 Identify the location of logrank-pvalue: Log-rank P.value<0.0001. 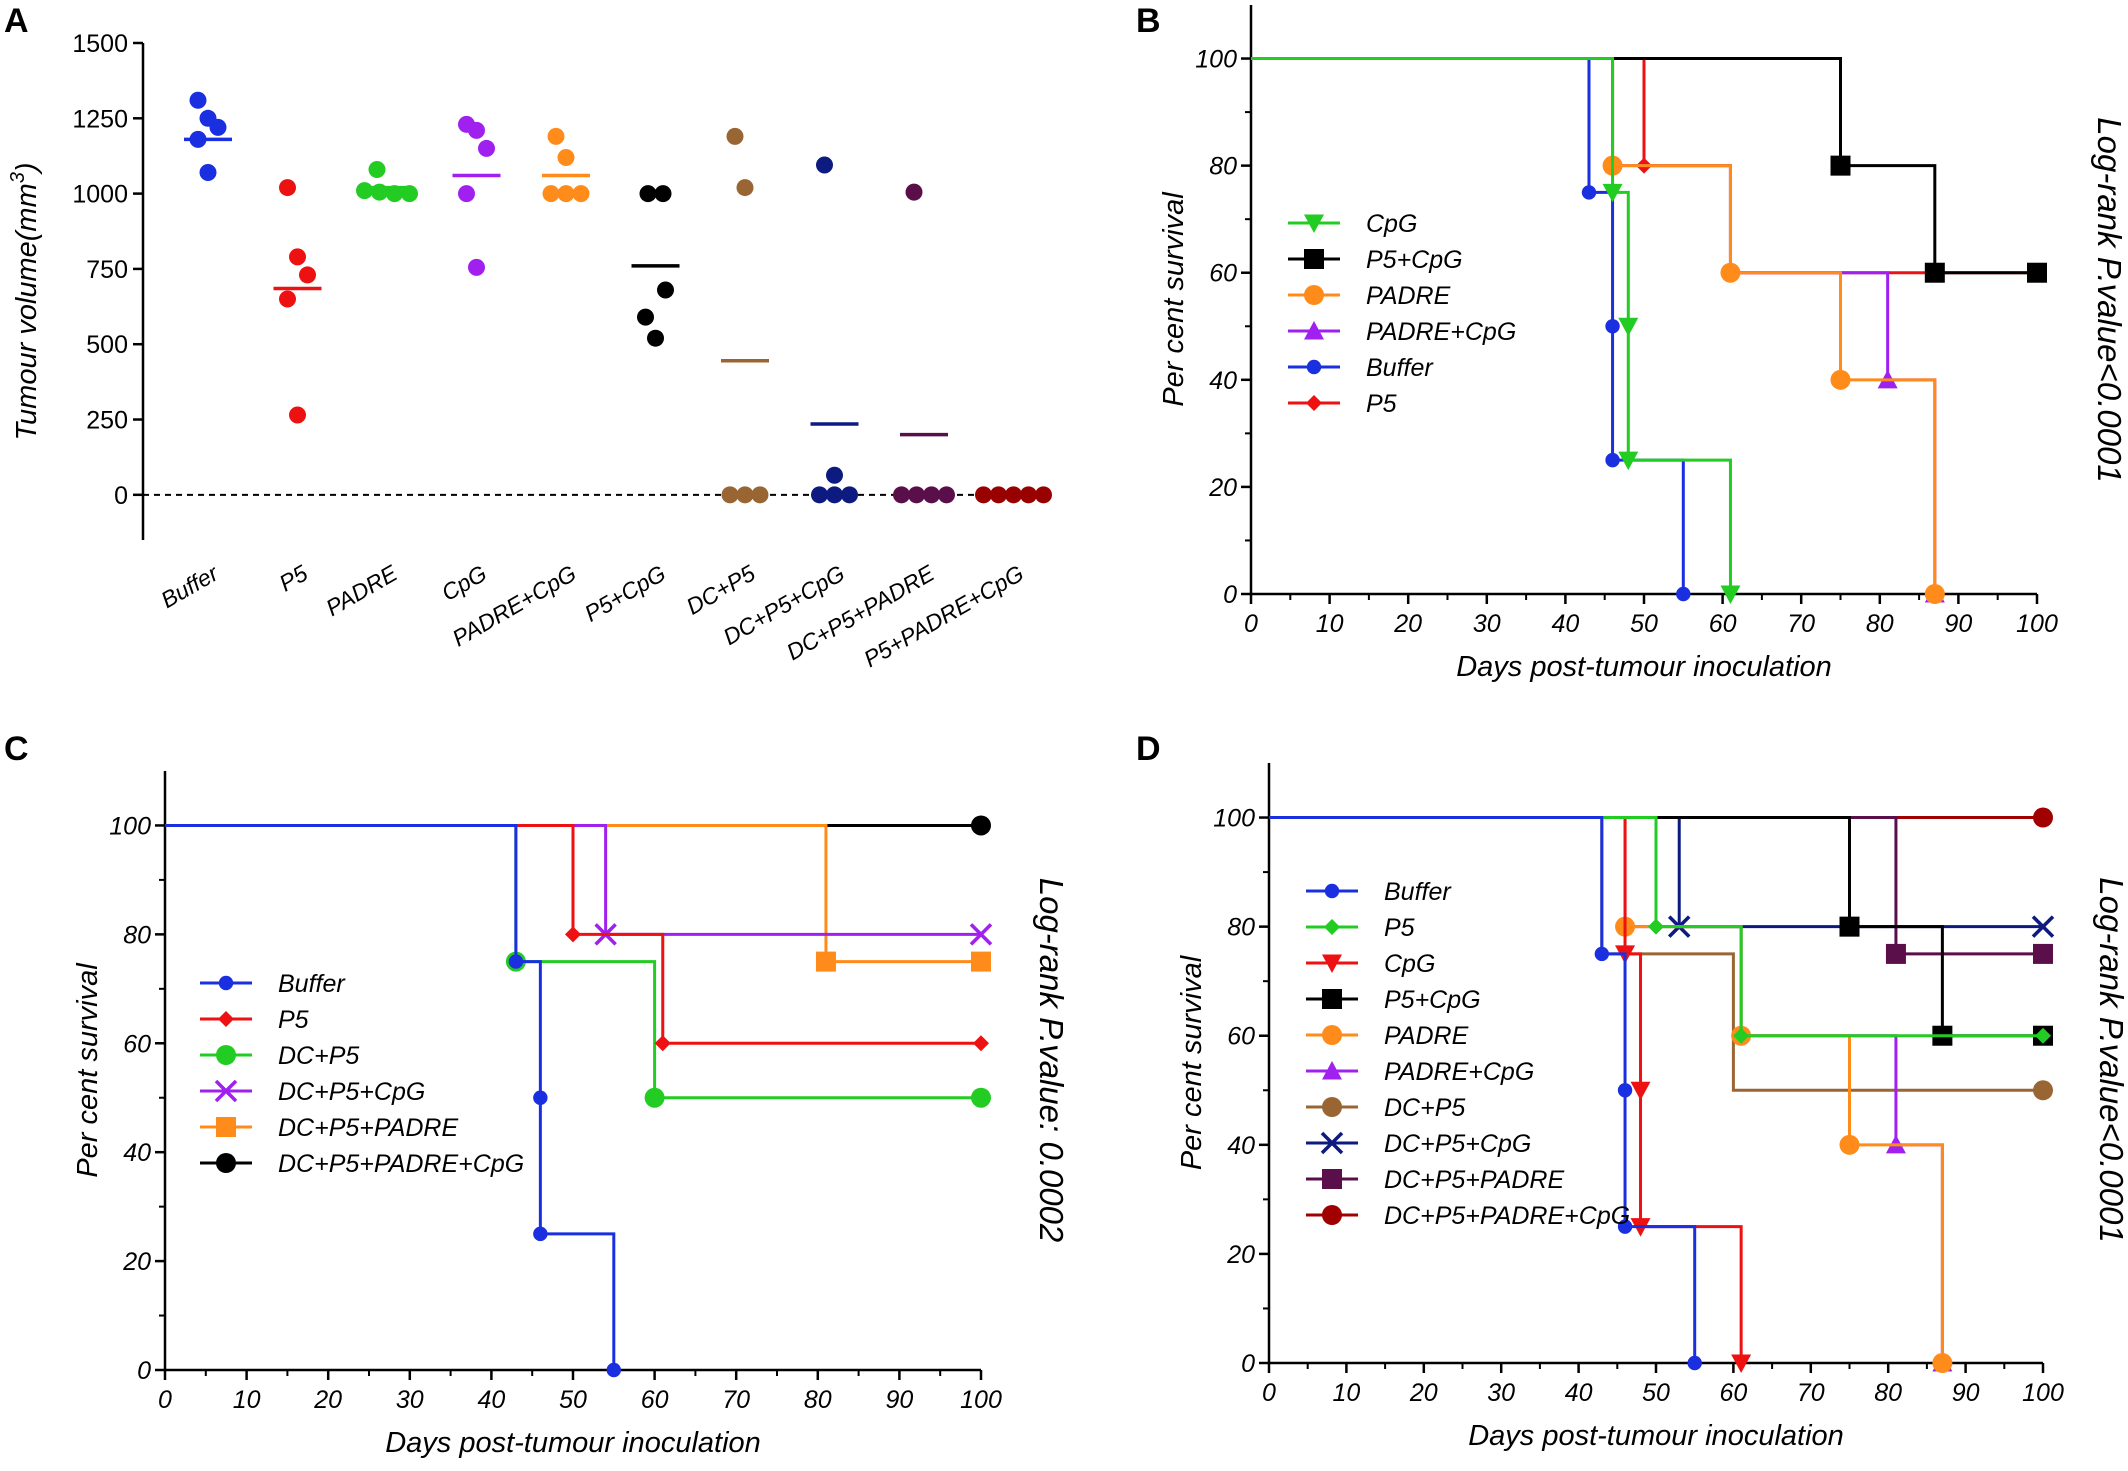
(2110, 1059).